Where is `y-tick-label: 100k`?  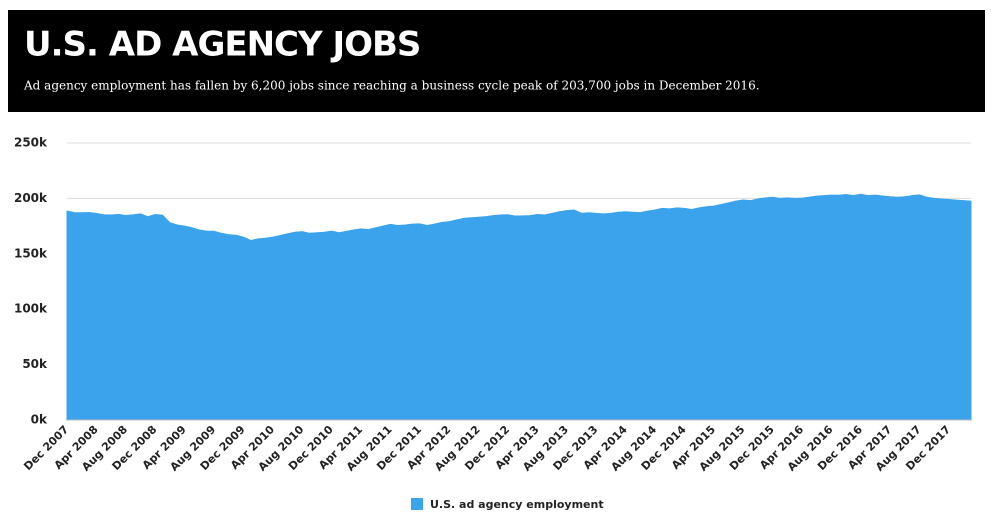 y-tick-label: 100k is located at coordinates (31, 309).